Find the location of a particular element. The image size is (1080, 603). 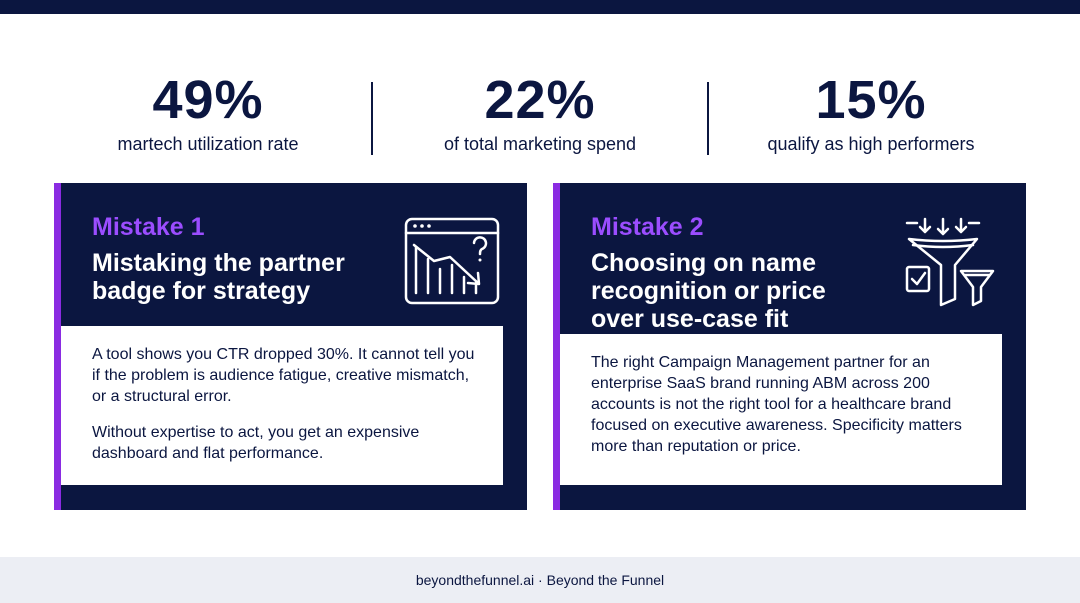

funnel-filter-icon is located at coordinates (950, 262).